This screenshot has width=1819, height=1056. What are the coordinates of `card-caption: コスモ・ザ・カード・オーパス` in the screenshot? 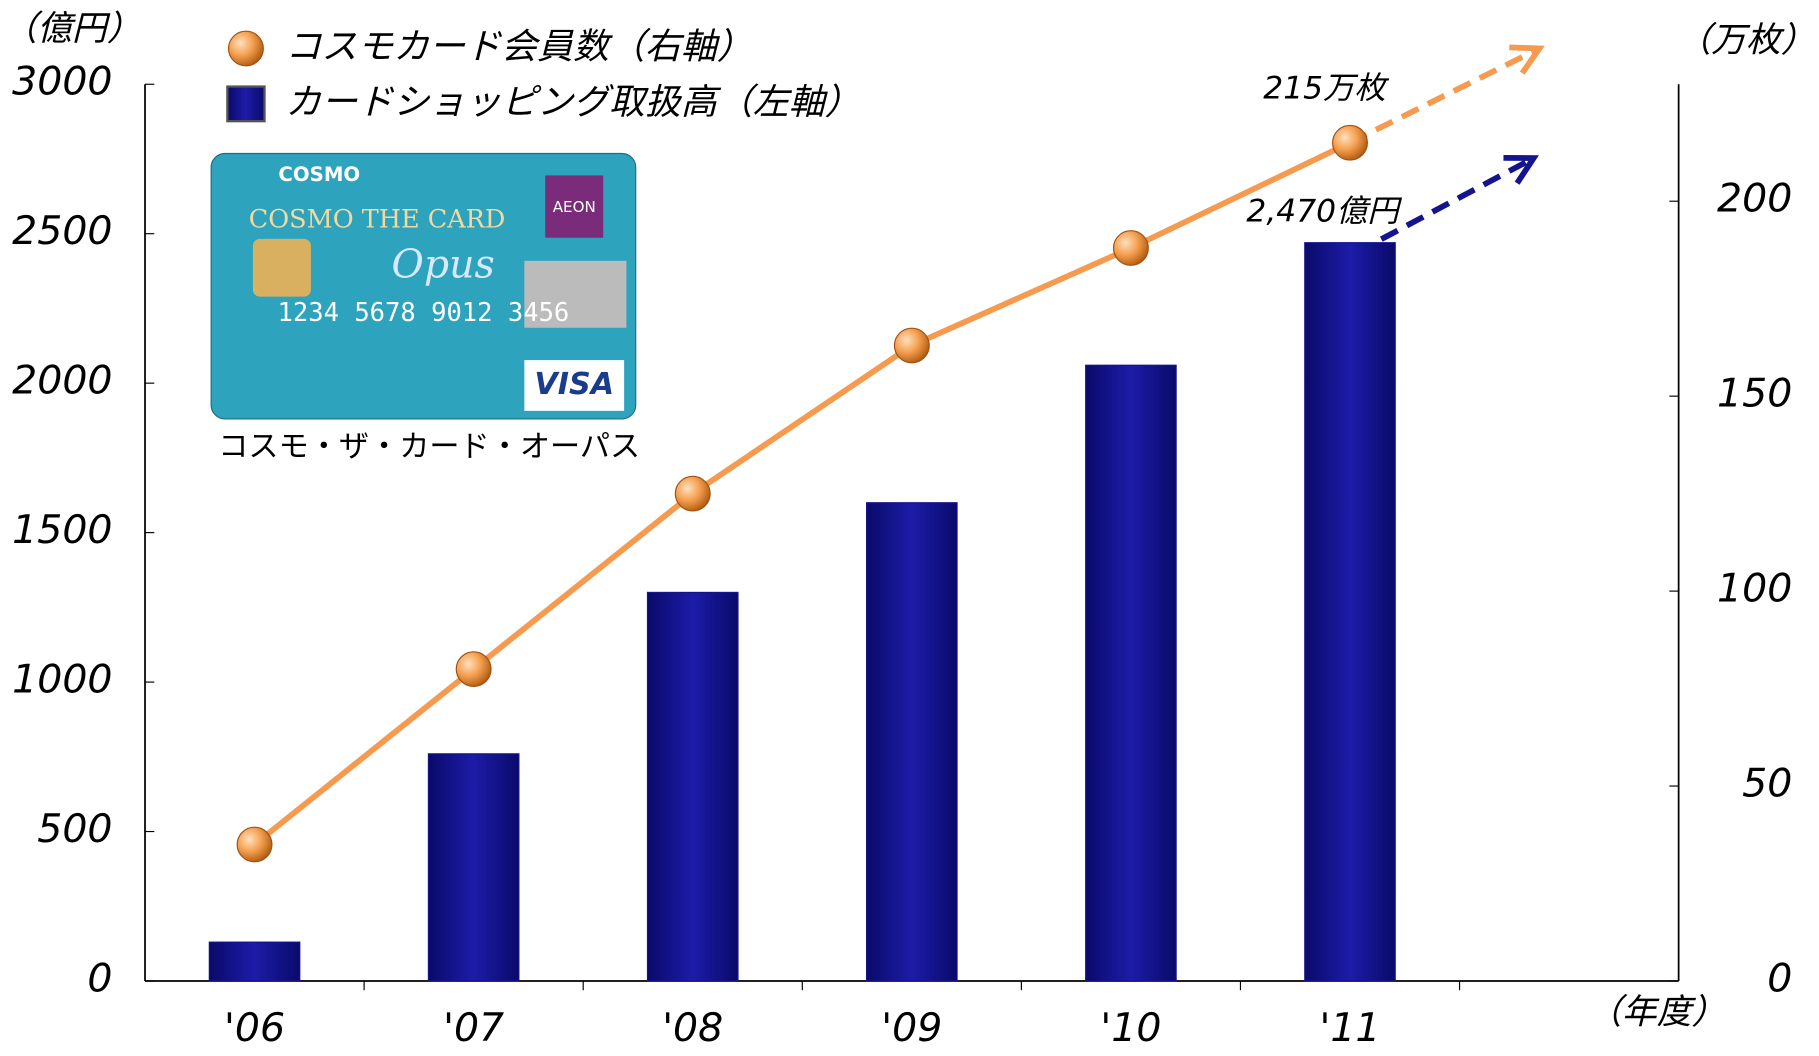 It's located at (429, 446).